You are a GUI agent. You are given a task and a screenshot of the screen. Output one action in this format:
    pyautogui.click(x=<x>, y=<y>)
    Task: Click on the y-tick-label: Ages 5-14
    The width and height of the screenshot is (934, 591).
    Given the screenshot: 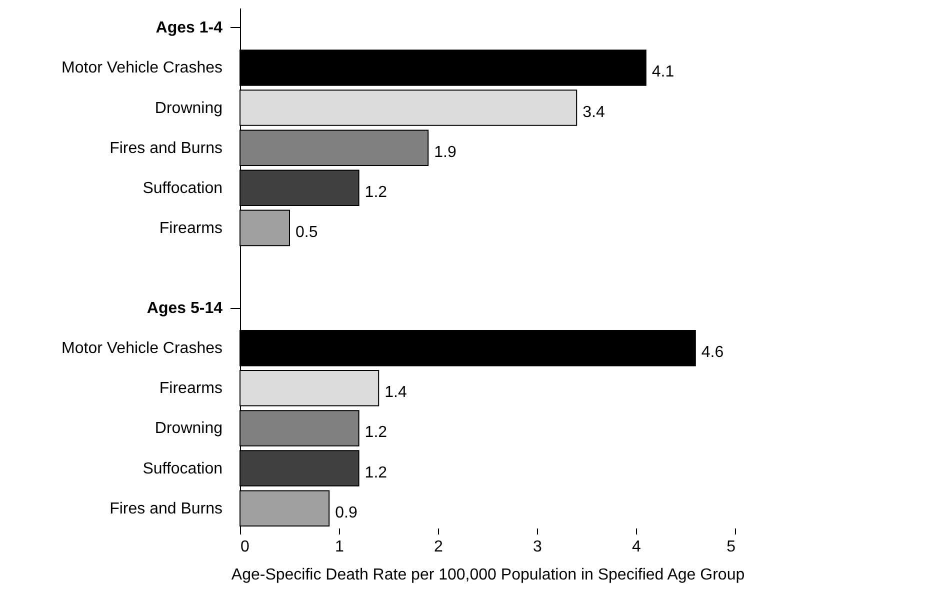 What is the action you would take?
    pyautogui.click(x=184, y=309)
    